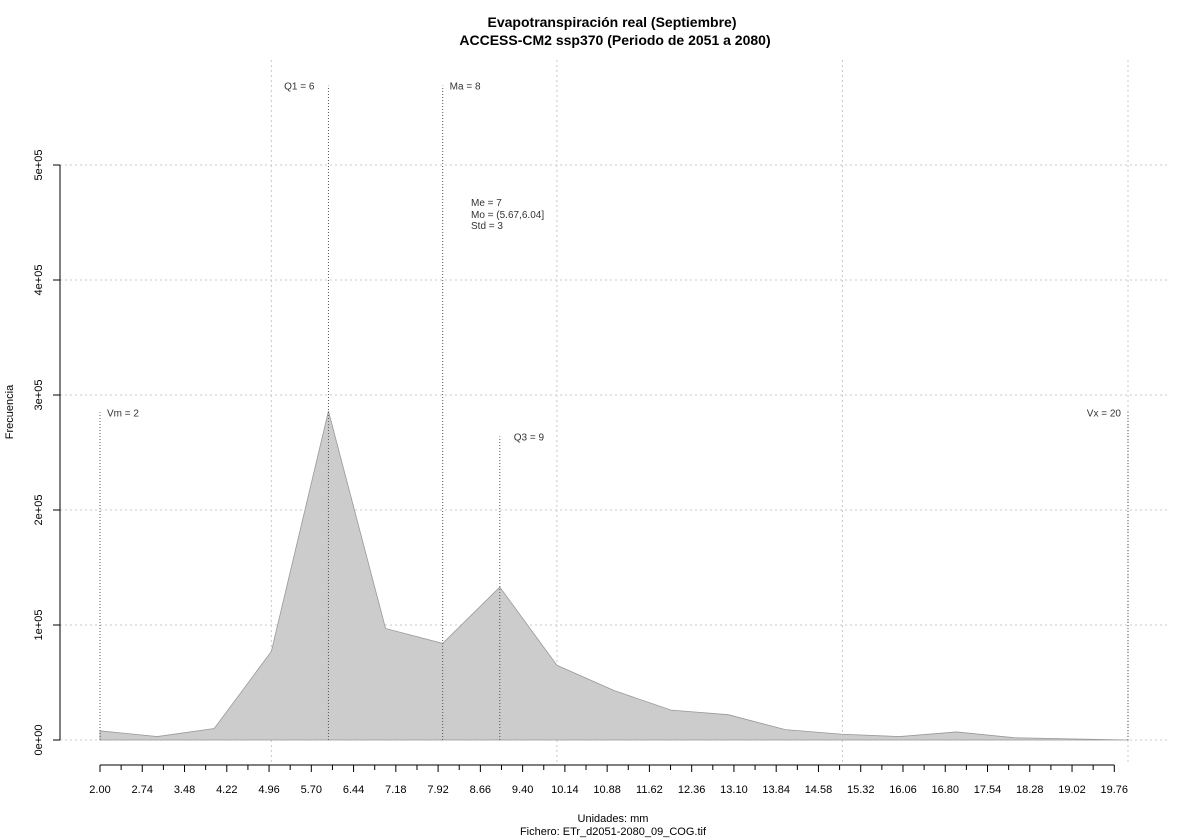 This screenshot has height=840, width=1200. Describe the element at coordinates (1115, 790) in the screenshot. I see `x-tick-label: 19.76` at that location.